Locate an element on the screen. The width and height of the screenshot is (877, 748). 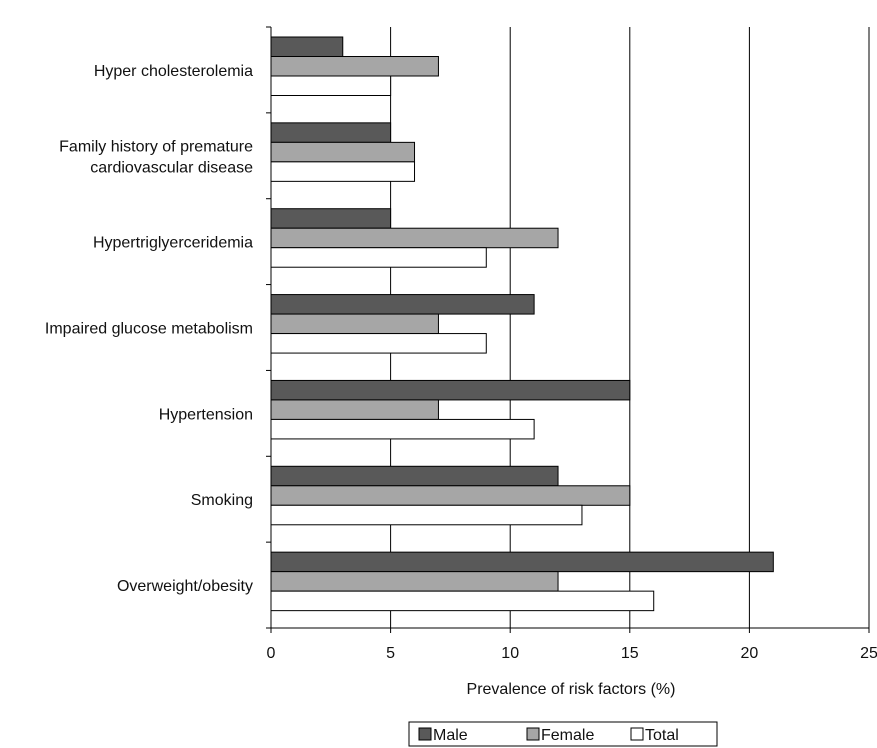
x-tick-label: 20 is located at coordinates (750, 653).